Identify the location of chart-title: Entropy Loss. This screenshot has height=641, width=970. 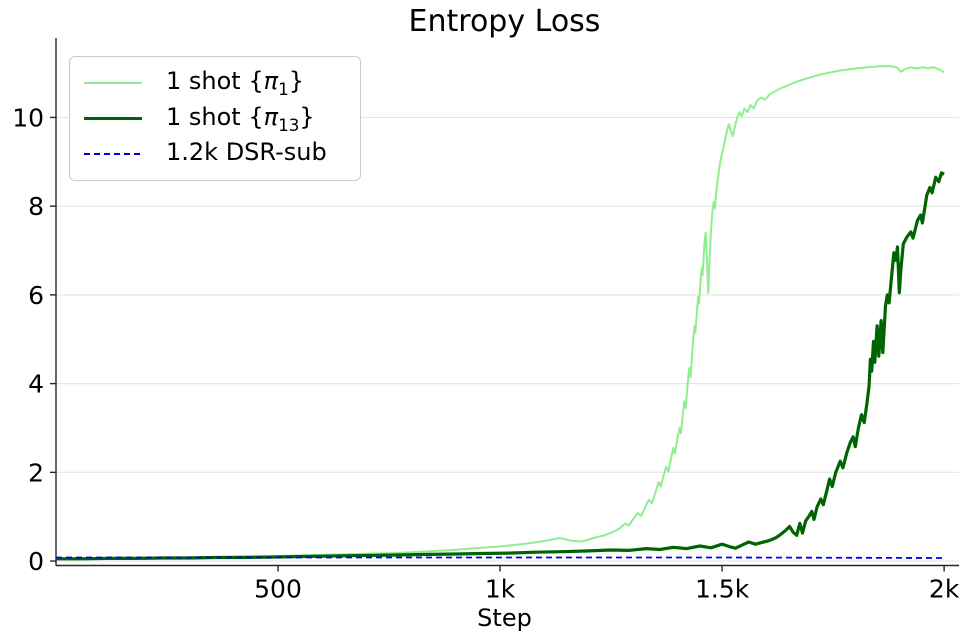
(504, 21).